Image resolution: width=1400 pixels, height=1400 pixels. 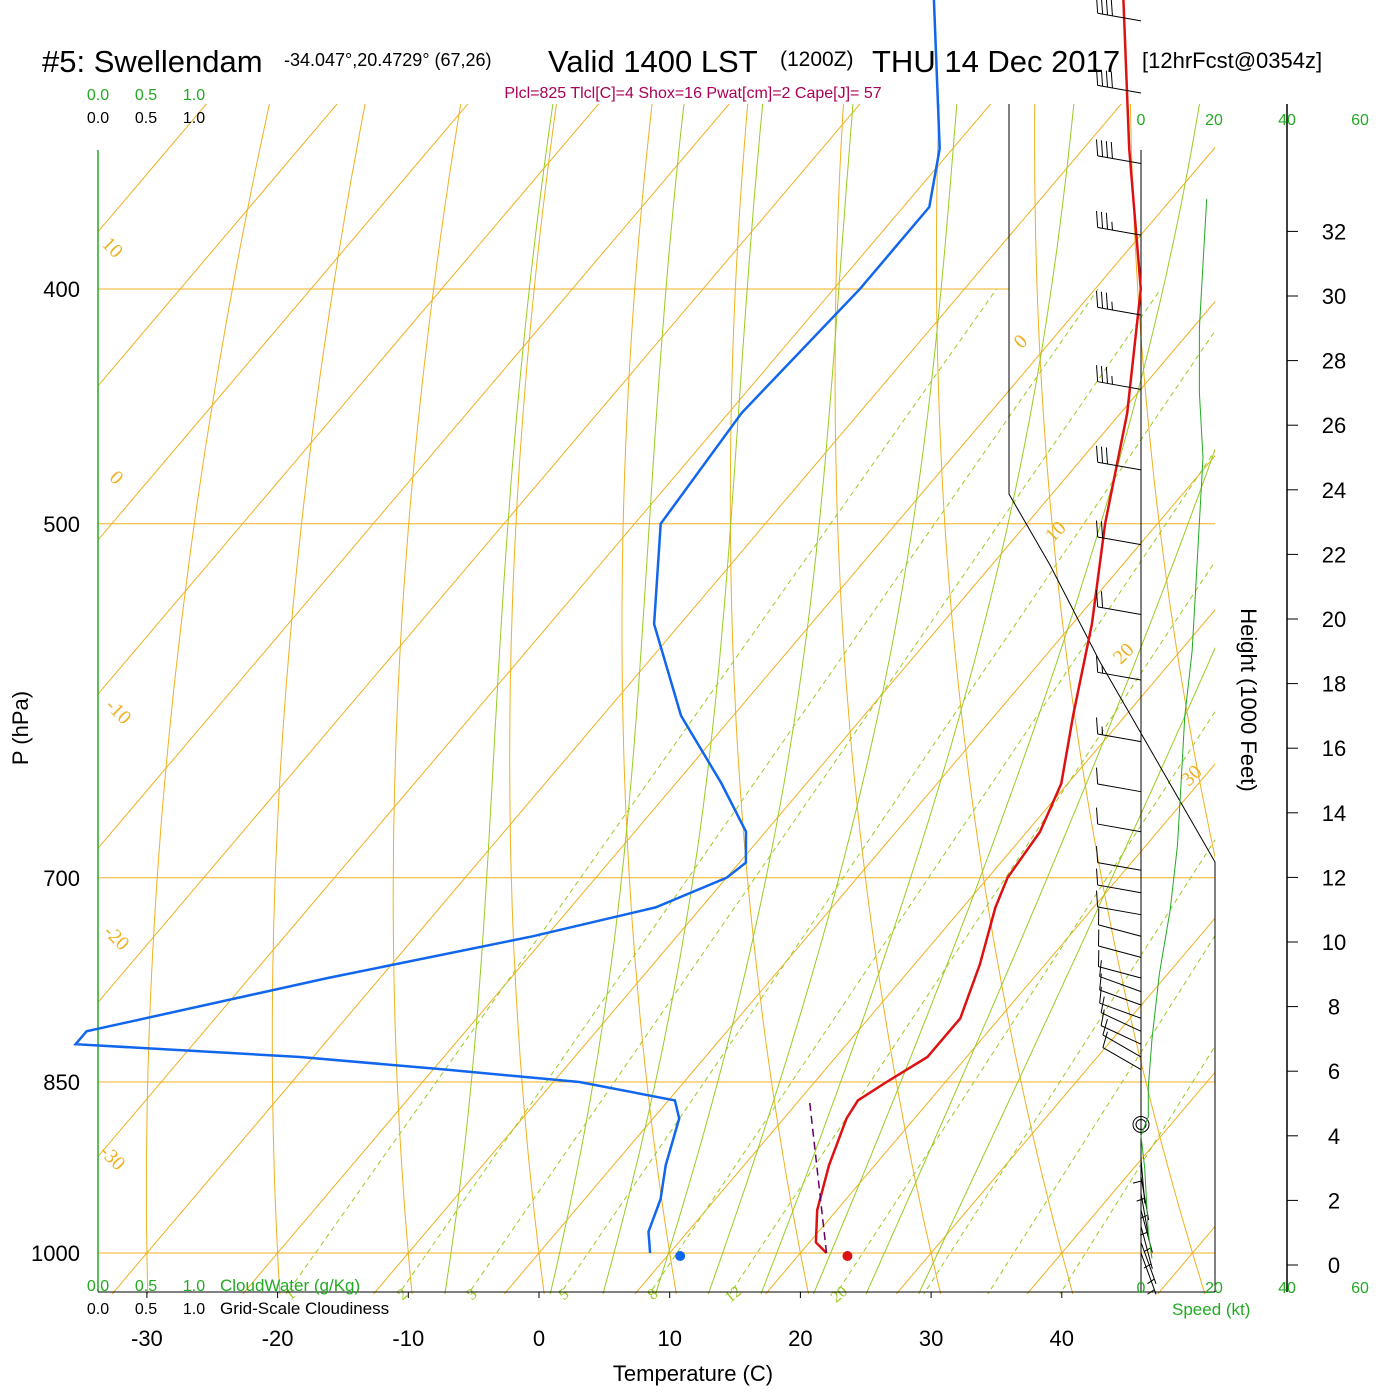 What do you see at coordinates (194, 118) in the screenshot?
I see `cloudiness-tick-top: 1.0` at bounding box center [194, 118].